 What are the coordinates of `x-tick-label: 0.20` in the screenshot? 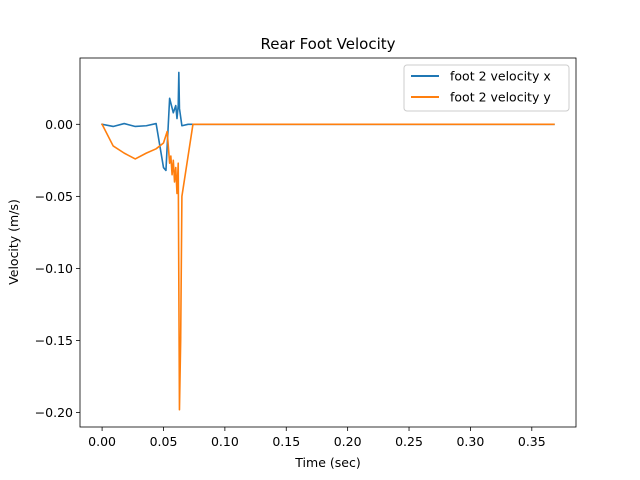 It's located at (348, 441).